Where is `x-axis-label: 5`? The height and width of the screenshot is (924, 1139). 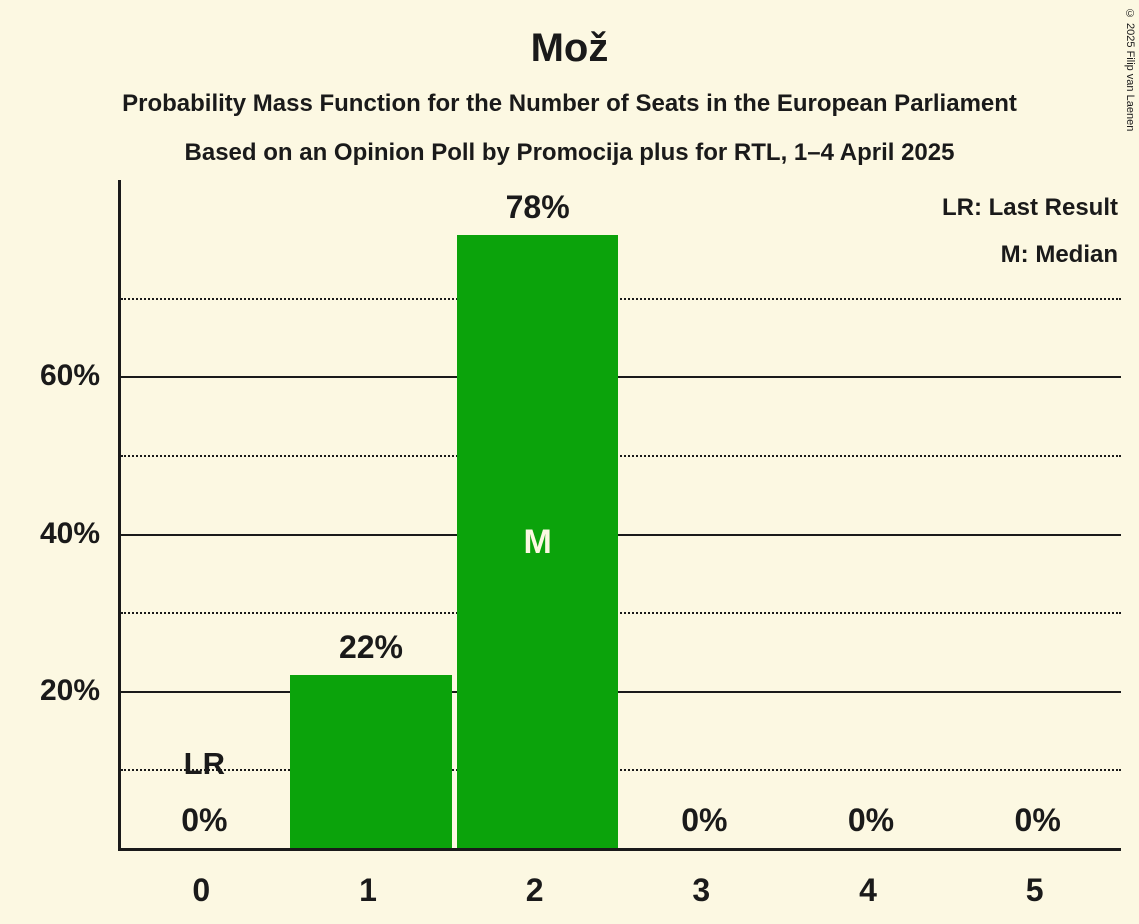 x-axis-label: 5 is located at coordinates (1034, 890).